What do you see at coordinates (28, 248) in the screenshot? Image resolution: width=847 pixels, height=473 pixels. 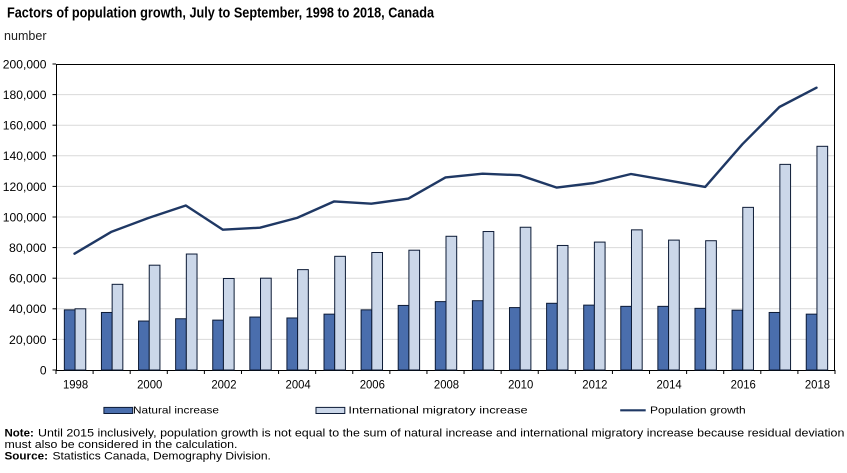 I see `svg-text: 80,000` at bounding box center [28, 248].